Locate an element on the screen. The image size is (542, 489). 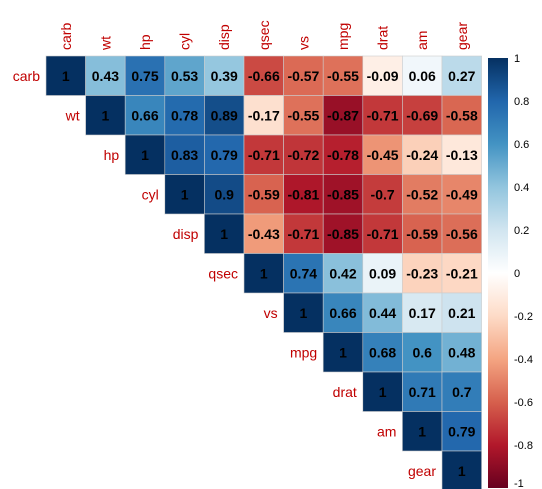
cell-value-wt-mpg: -0.87 is located at coordinates (343, 115).